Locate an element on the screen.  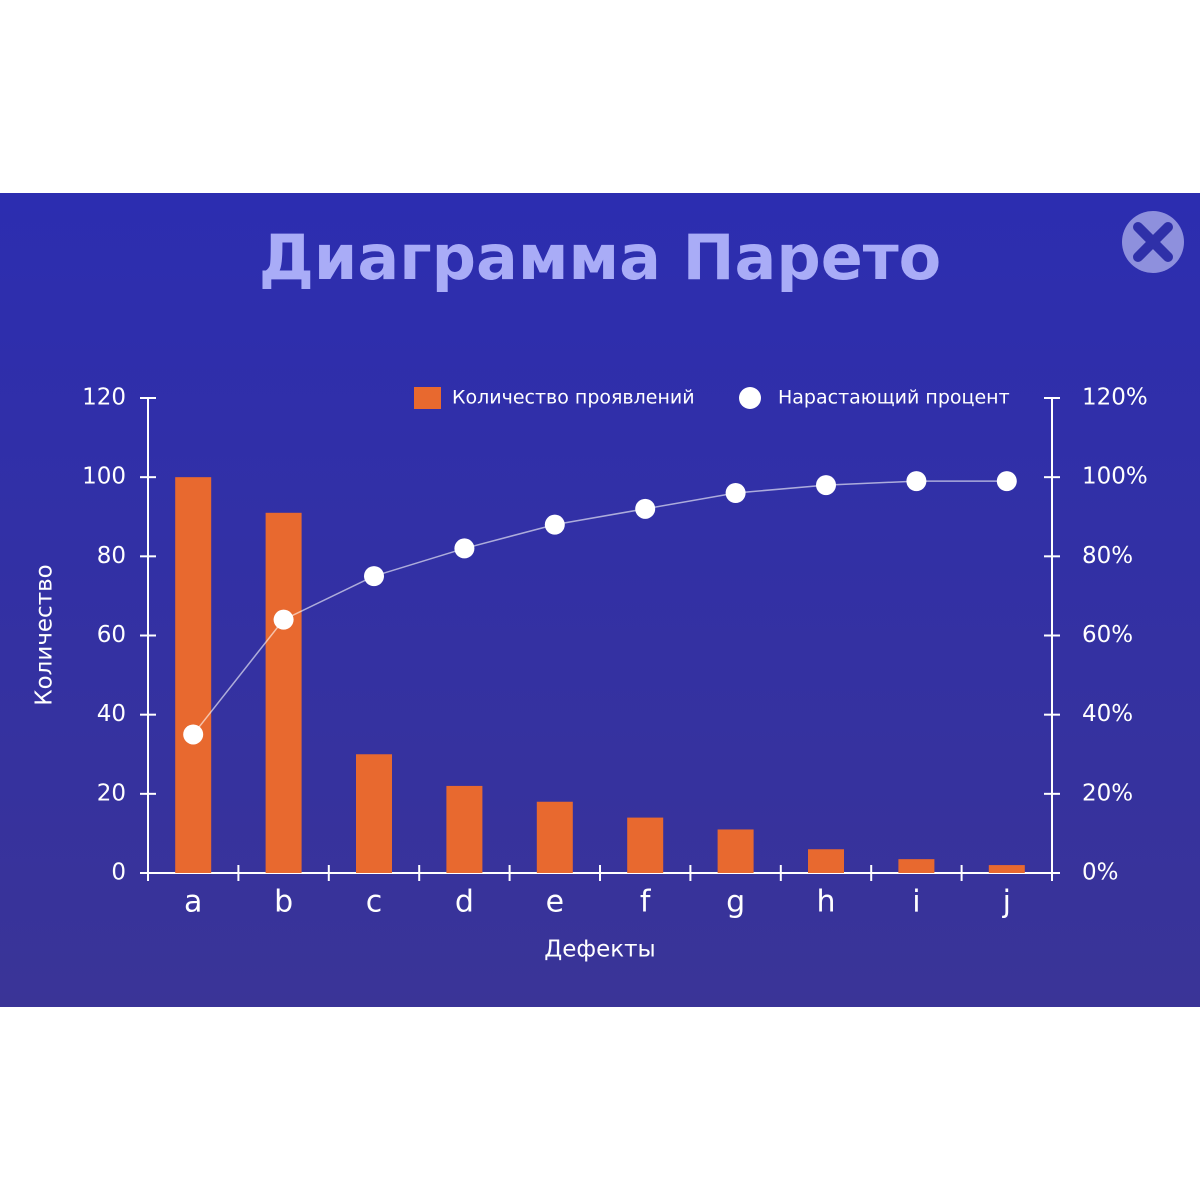
legend-label: Нарастающий процент is located at coordinates (894, 398).